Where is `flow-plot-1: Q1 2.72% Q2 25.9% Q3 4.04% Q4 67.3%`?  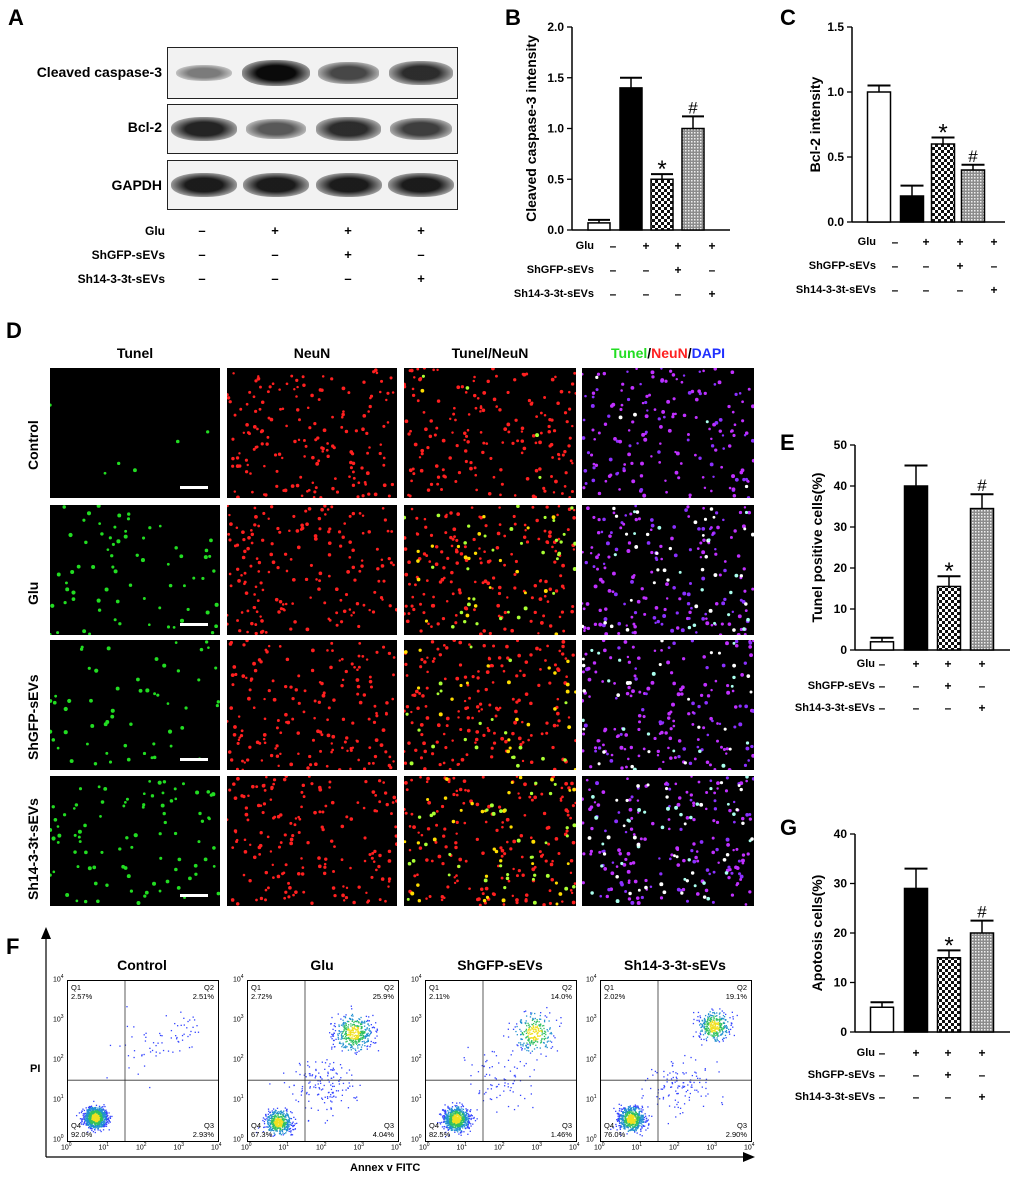
flow-plot-1: Q1 2.72% Q2 25.9% Q3 4.04% Q4 67.3% is located at coordinates (323, 1061).